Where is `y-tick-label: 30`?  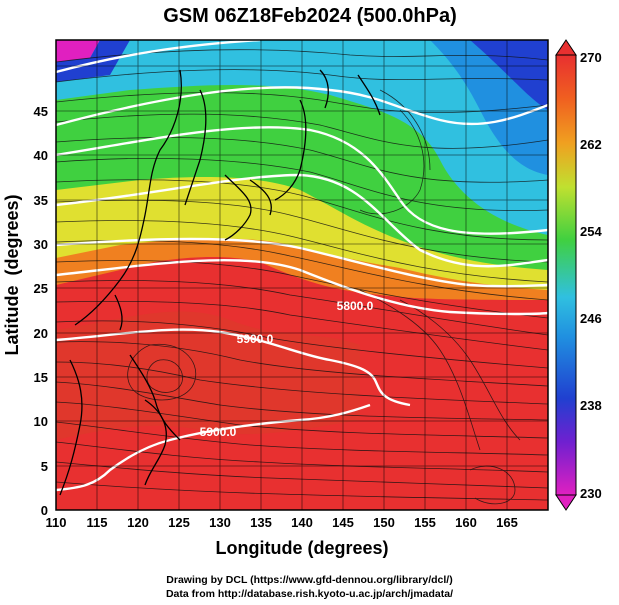 y-tick-label: 30 is located at coordinates (41, 244).